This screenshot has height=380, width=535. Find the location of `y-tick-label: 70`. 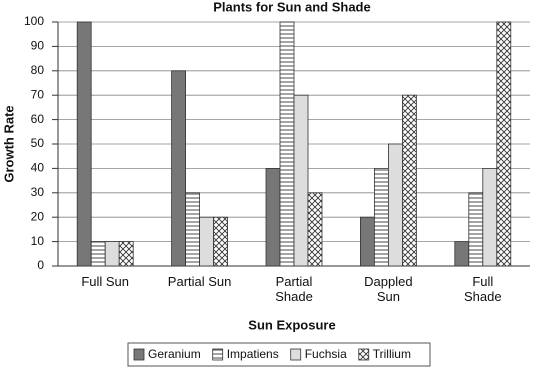

y-tick-label: 70 is located at coordinates (38, 94).